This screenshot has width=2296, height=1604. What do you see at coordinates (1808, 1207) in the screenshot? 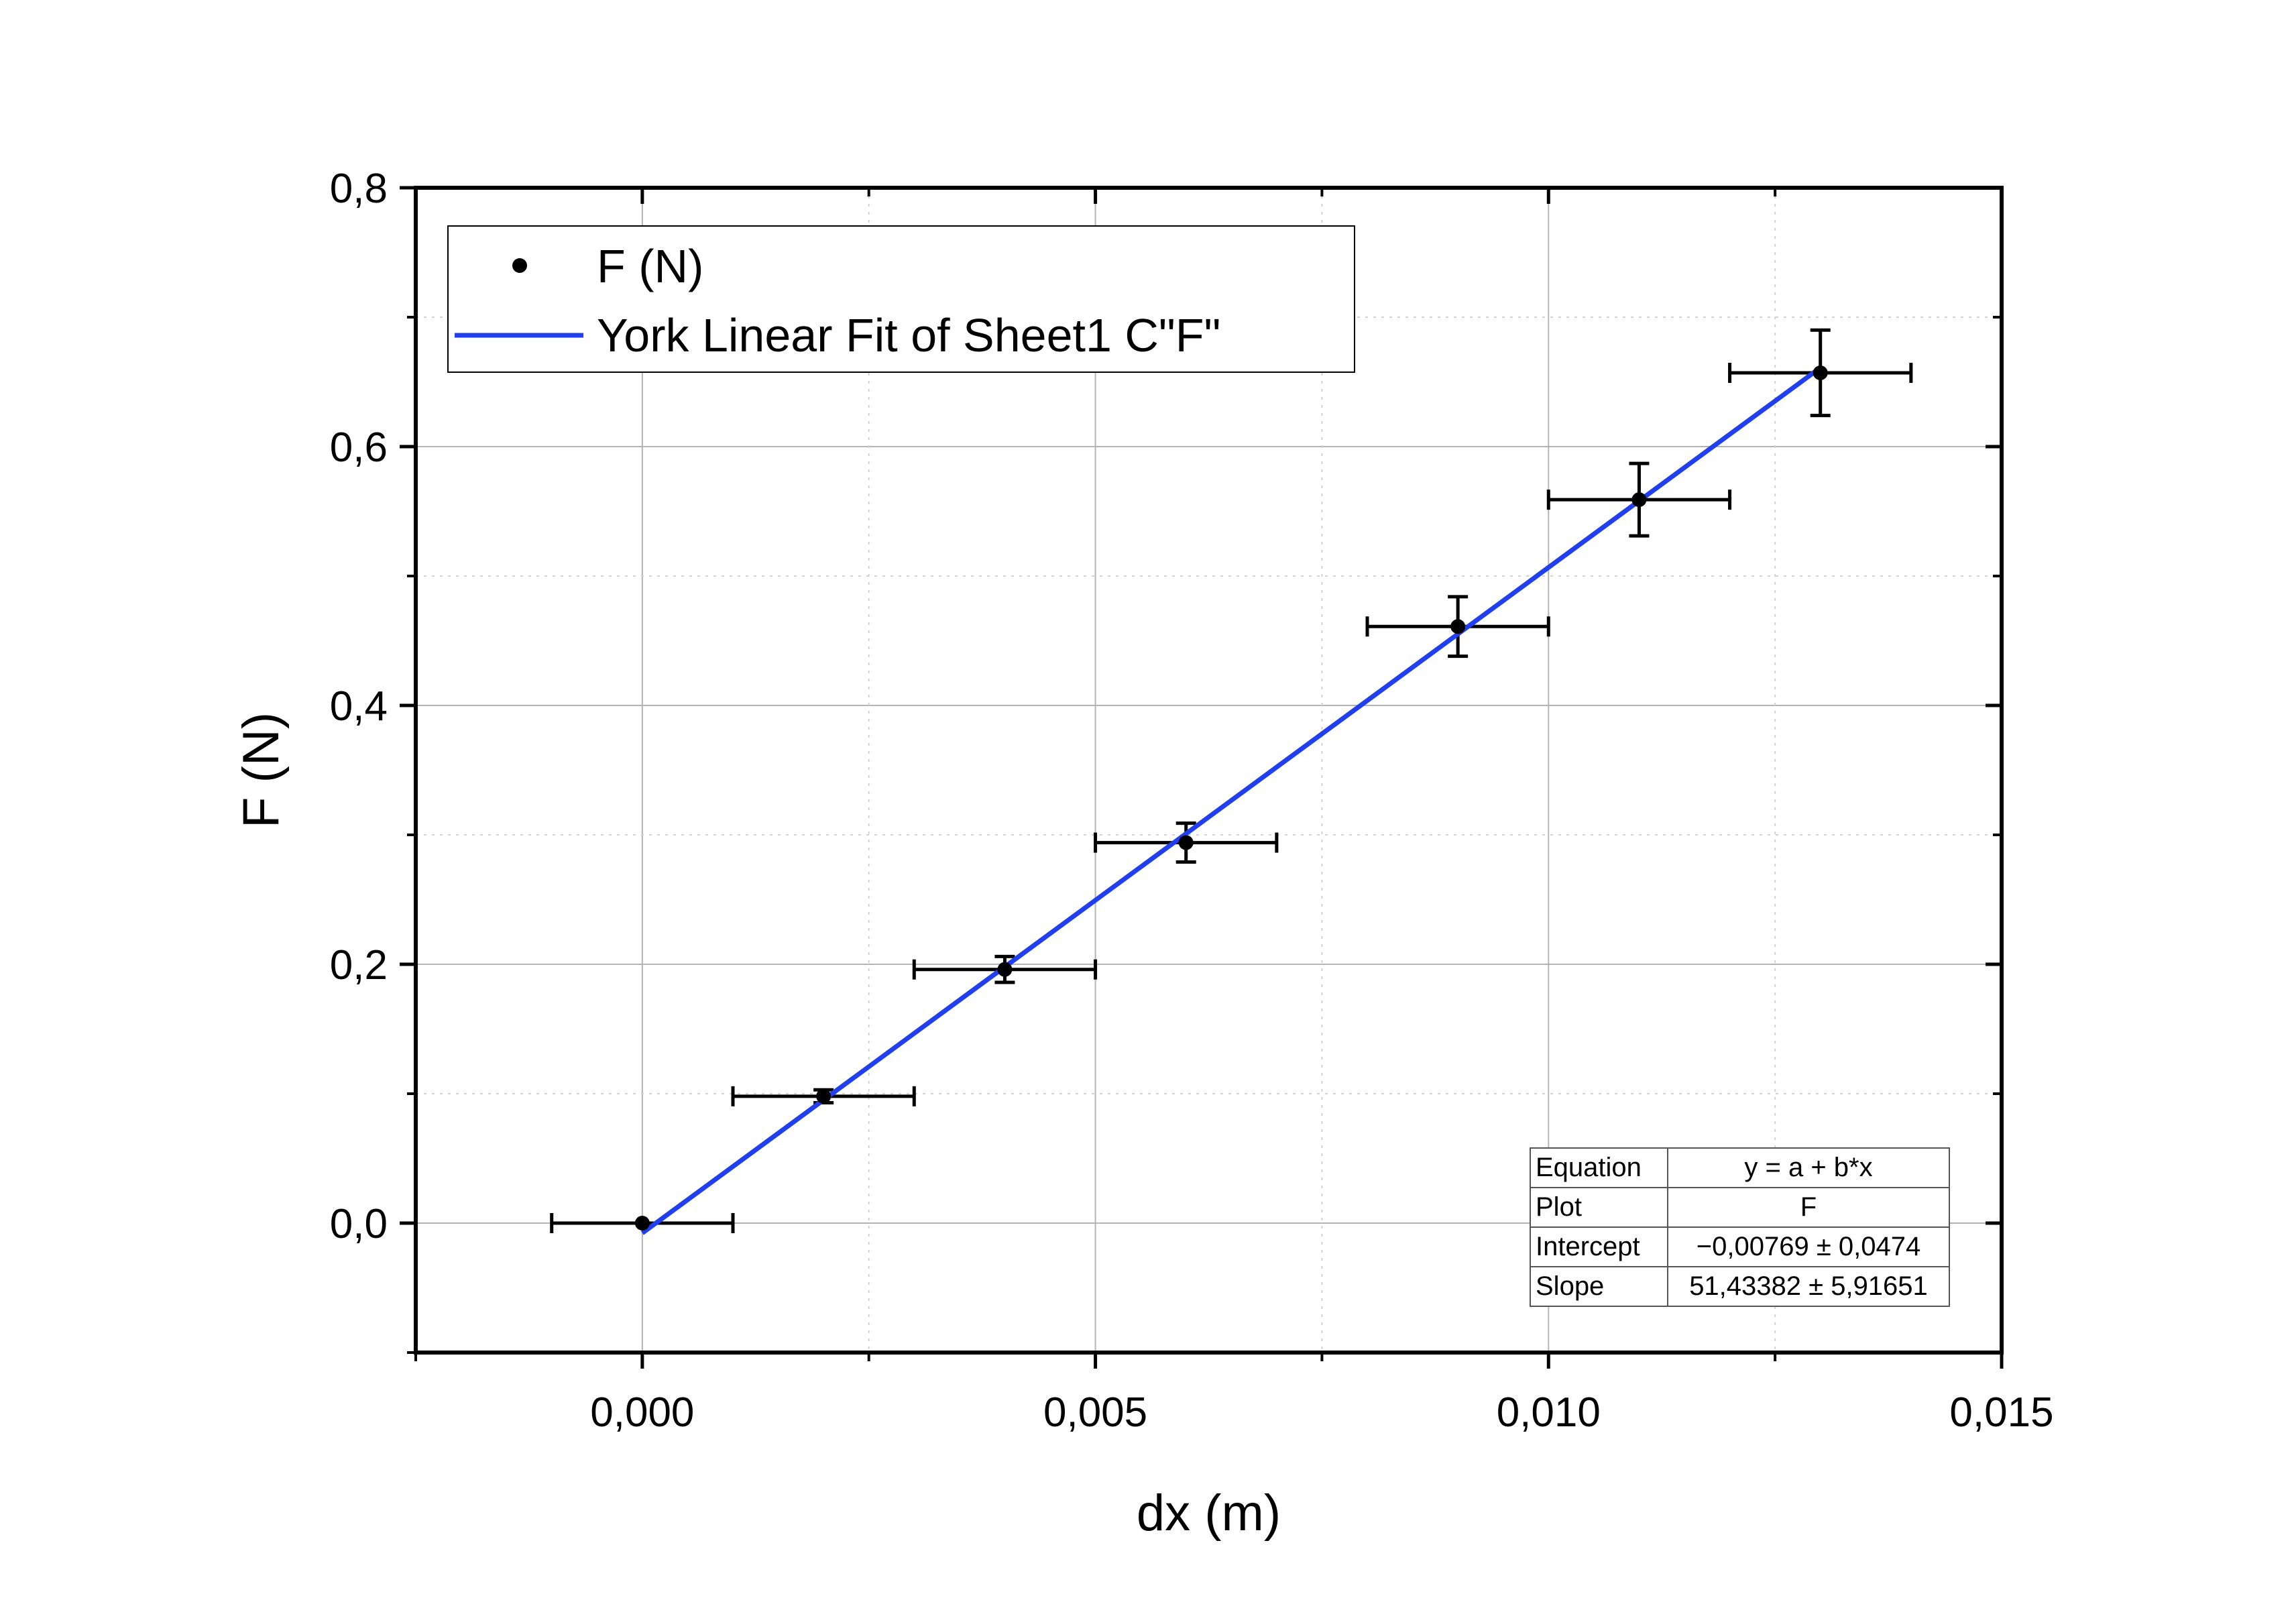
I see `fit-table-value: F` at bounding box center [1808, 1207].